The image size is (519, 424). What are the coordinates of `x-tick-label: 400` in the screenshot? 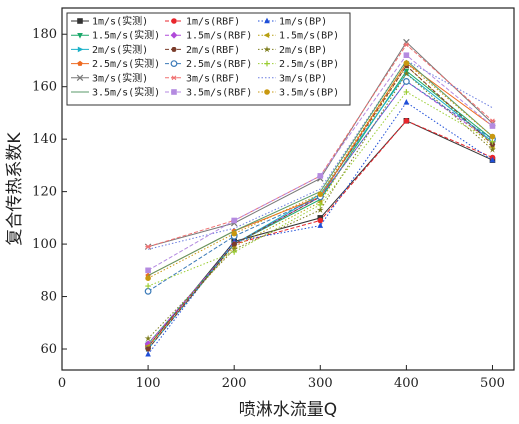 It's located at (406, 383).